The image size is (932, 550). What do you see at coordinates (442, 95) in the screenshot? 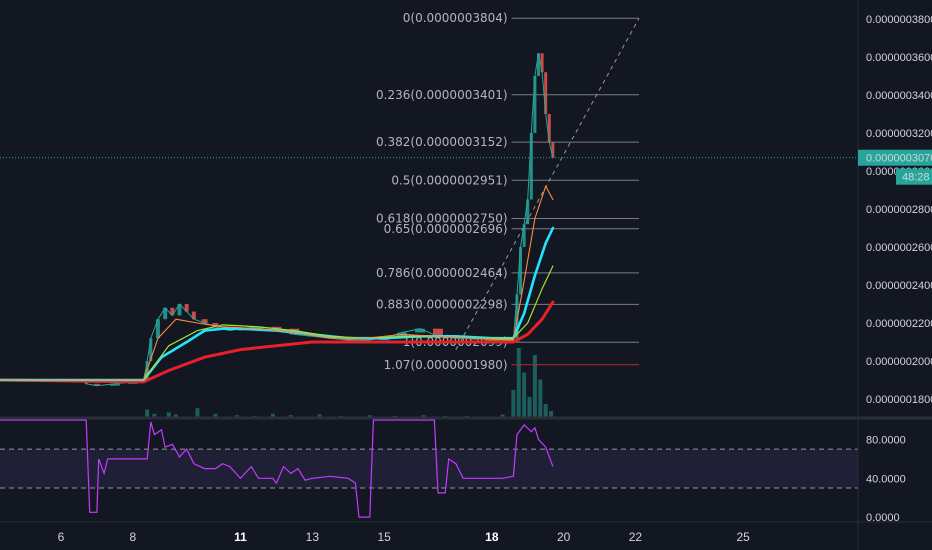
I see `fib-level-label: 0.236(0.0000003401)` at bounding box center [442, 95].